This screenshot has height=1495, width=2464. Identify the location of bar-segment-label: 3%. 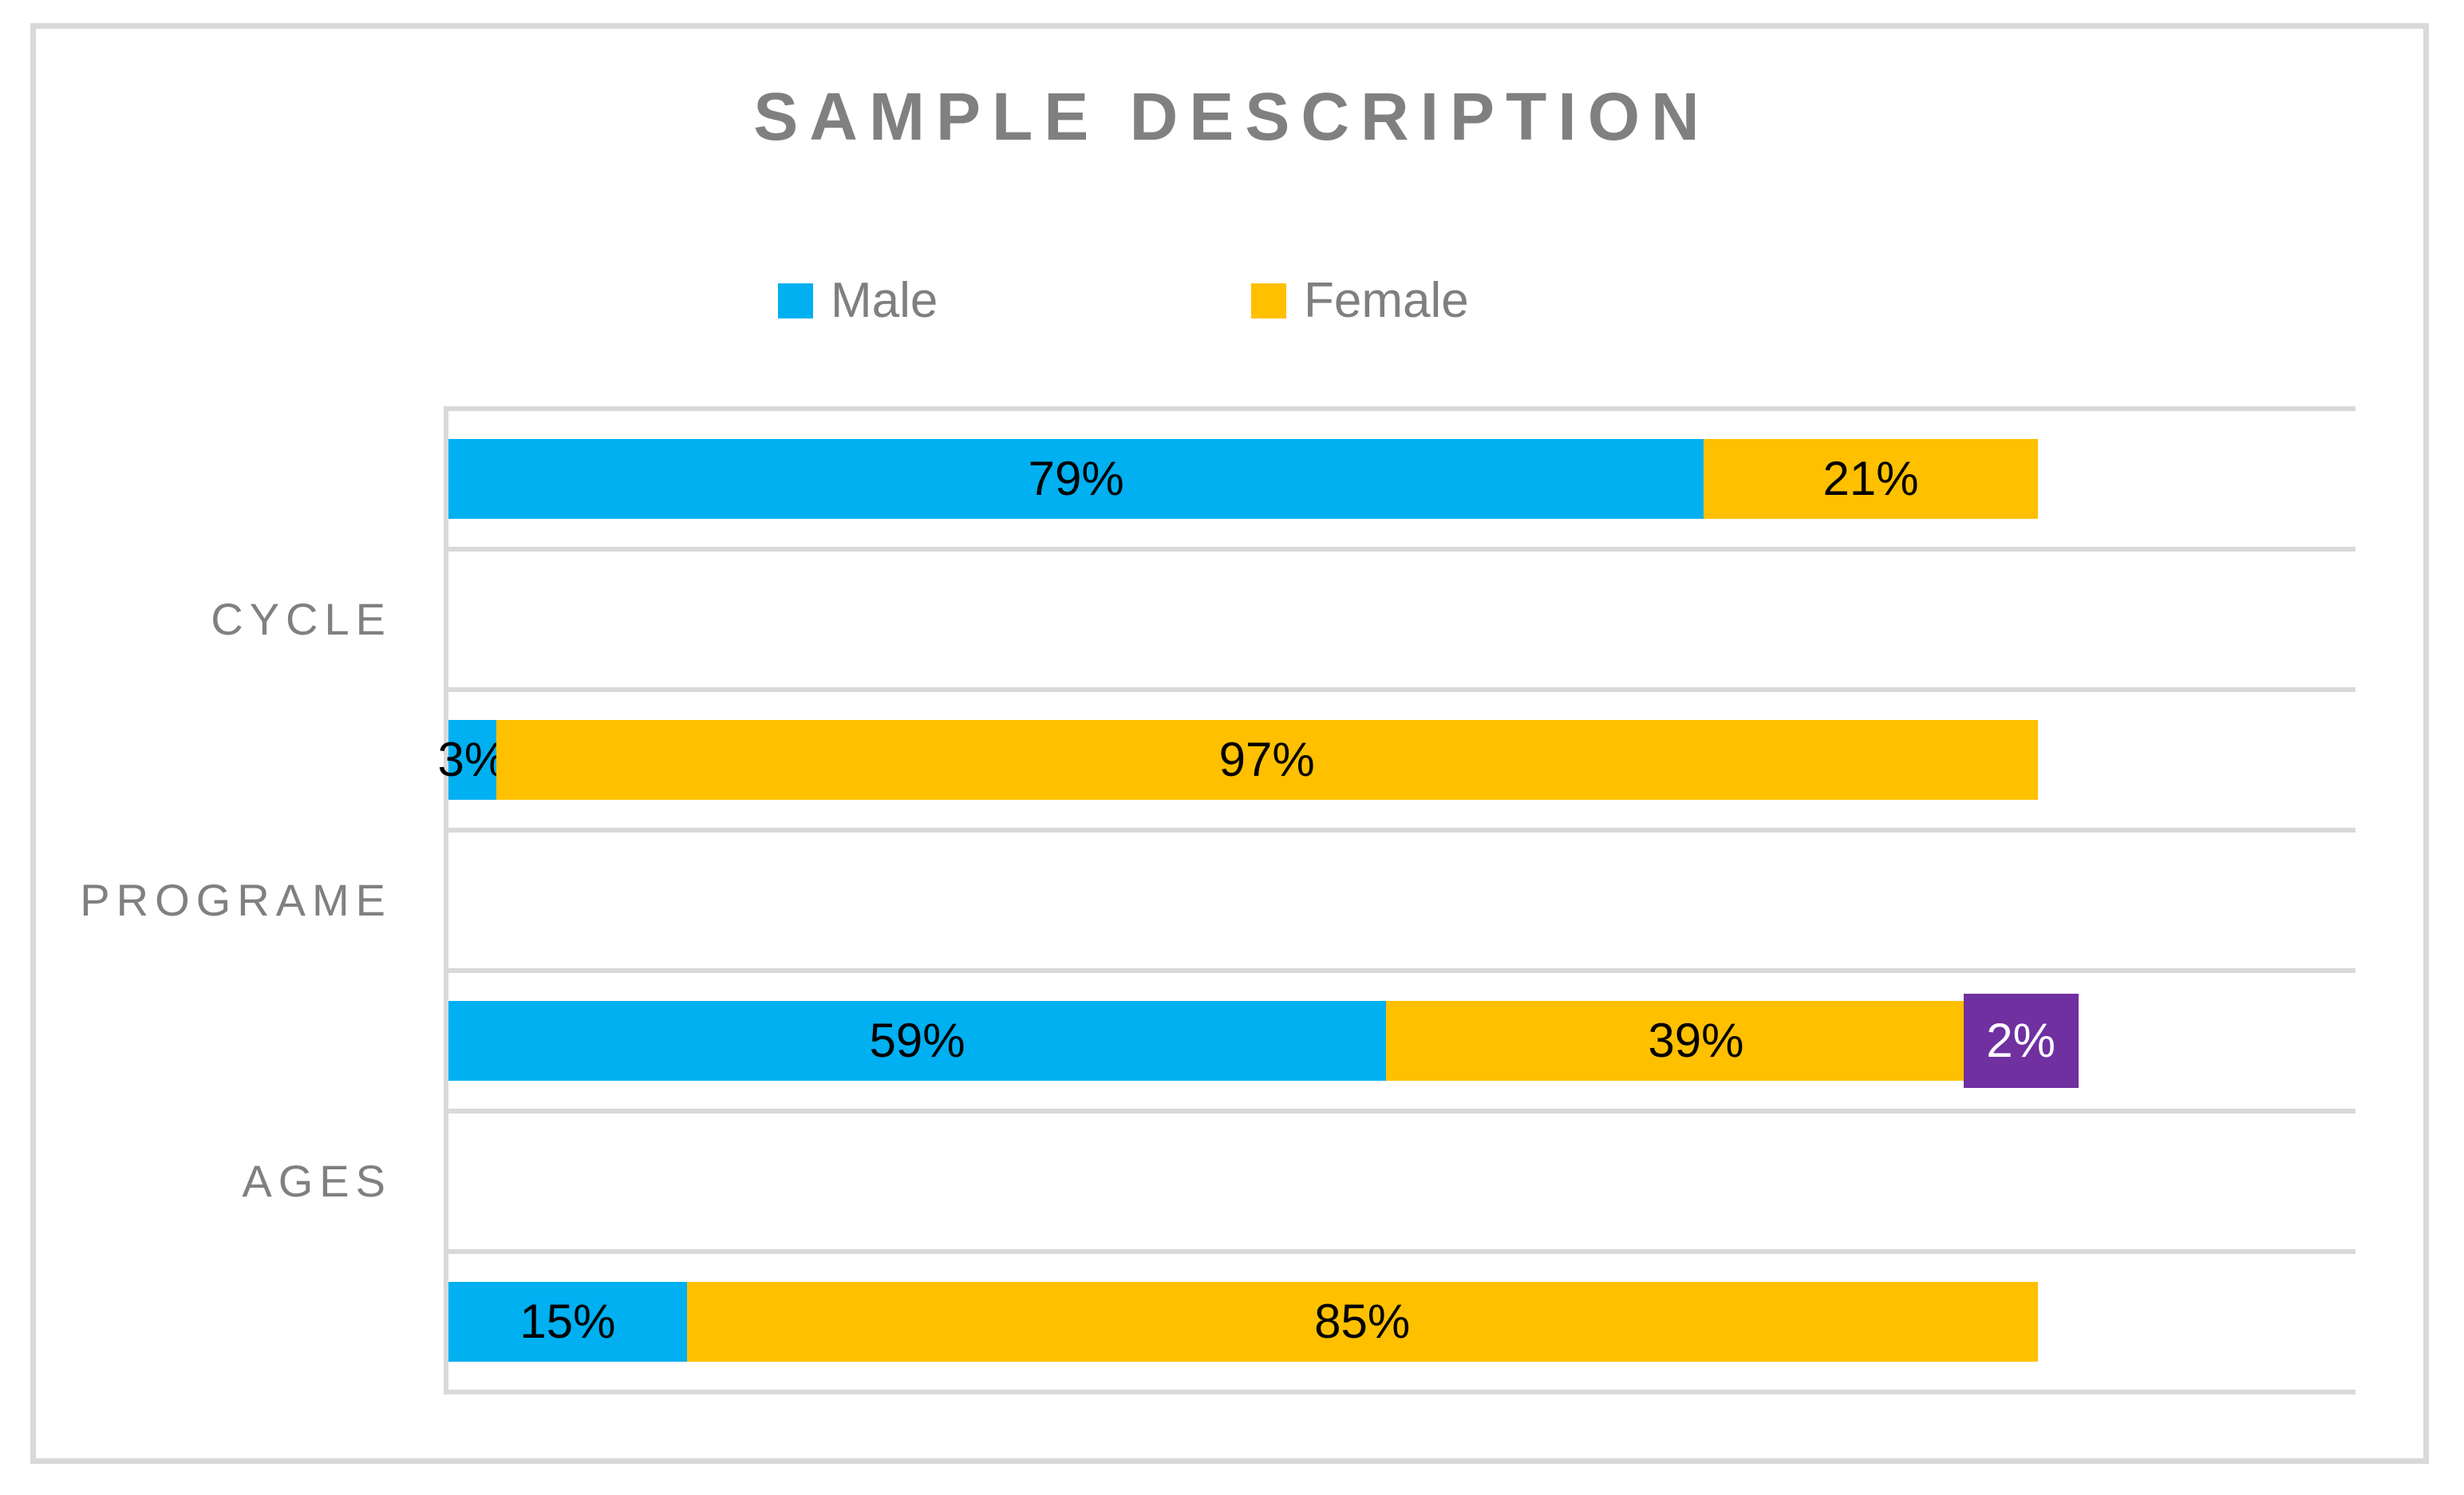
(472, 759).